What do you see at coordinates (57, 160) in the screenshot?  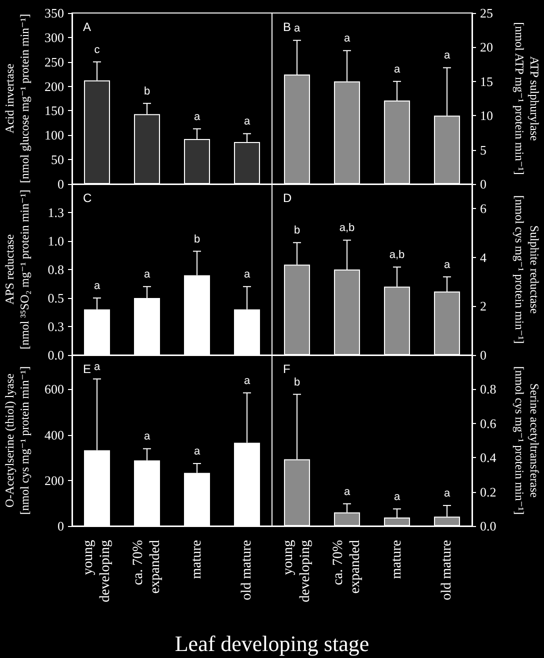 I see `y-tick-label: 50` at bounding box center [57, 160].